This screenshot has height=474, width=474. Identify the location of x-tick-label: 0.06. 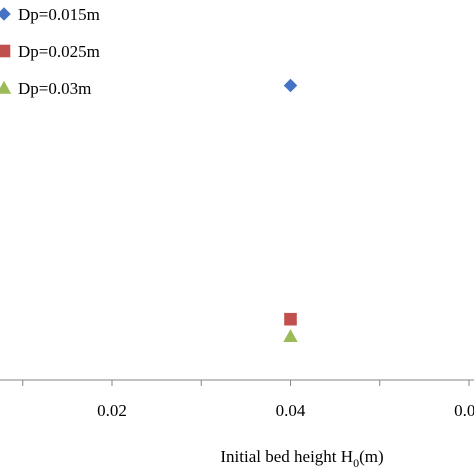
(464, 410).